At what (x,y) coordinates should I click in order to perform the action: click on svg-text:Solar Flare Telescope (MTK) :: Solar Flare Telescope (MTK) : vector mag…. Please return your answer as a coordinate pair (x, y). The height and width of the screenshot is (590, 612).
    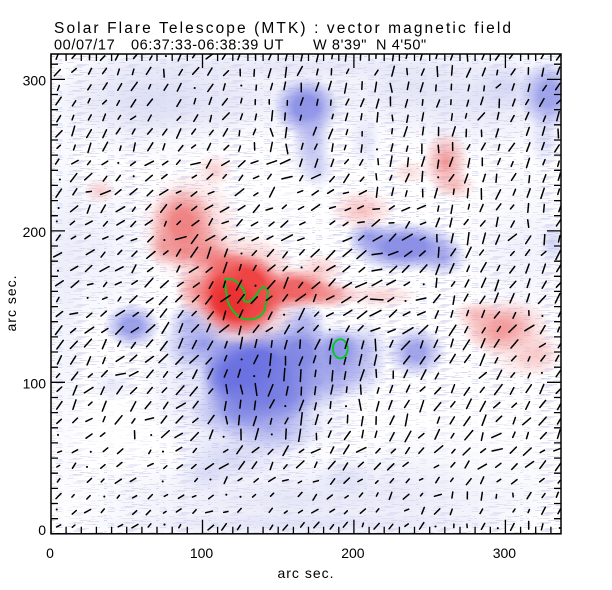
    Looking at the image, I should click on (283, 28).